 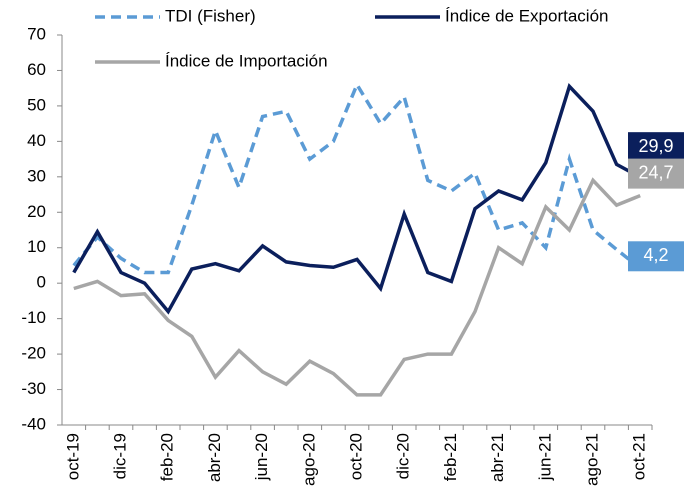 What do you see at coordinates (403, 456) in the screenshot?
I see `x-tick-label: dic-20` at bounding box center [403, 456].